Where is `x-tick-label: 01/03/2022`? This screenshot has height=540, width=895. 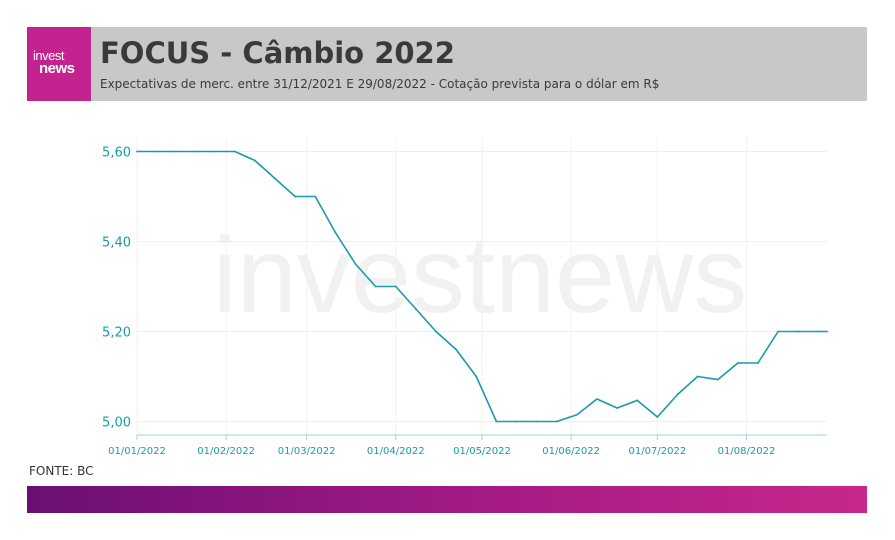
x-tick-label: 01/03/2022 is located at coordinates (307, 451).